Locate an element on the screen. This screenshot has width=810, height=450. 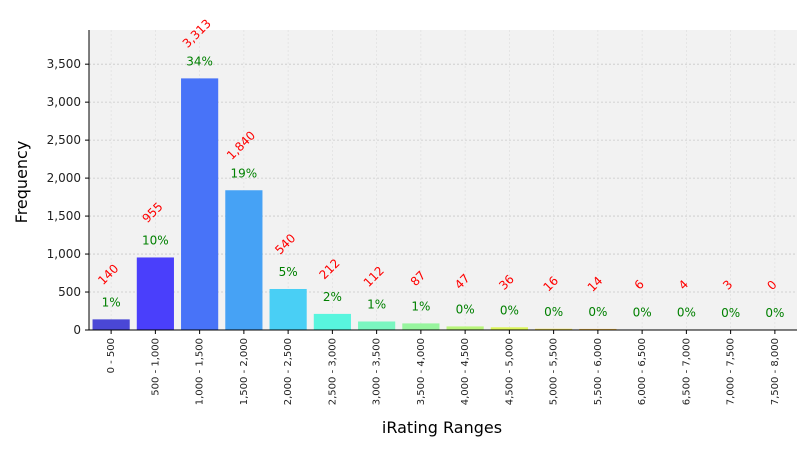
y-tick-label: 500 is located at coordinates (69, 292).